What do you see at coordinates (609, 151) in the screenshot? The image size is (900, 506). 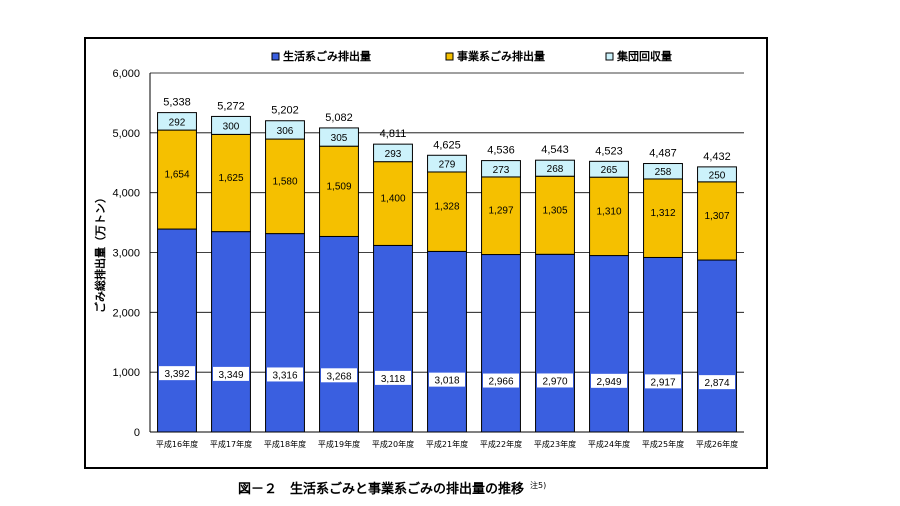 I see `total-label: 4,523` at bounding box center [609, 151].